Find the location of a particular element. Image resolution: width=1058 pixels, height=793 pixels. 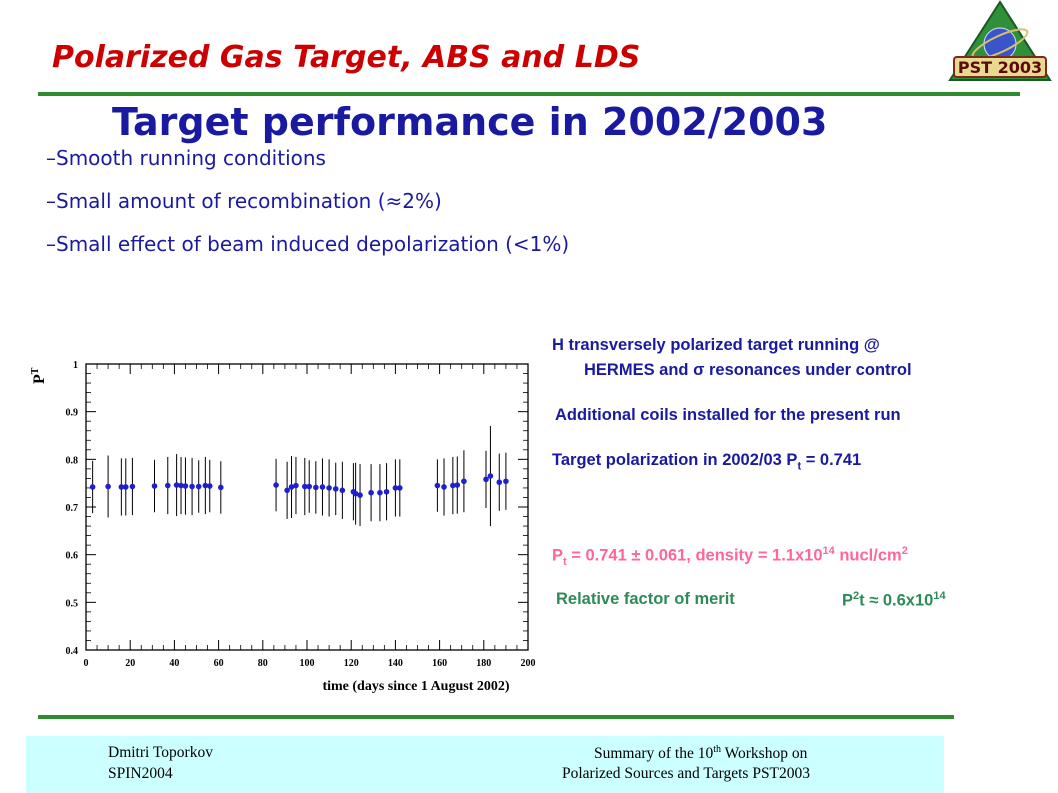

x-tick-label: 80 is located at coordinates (263, 663).